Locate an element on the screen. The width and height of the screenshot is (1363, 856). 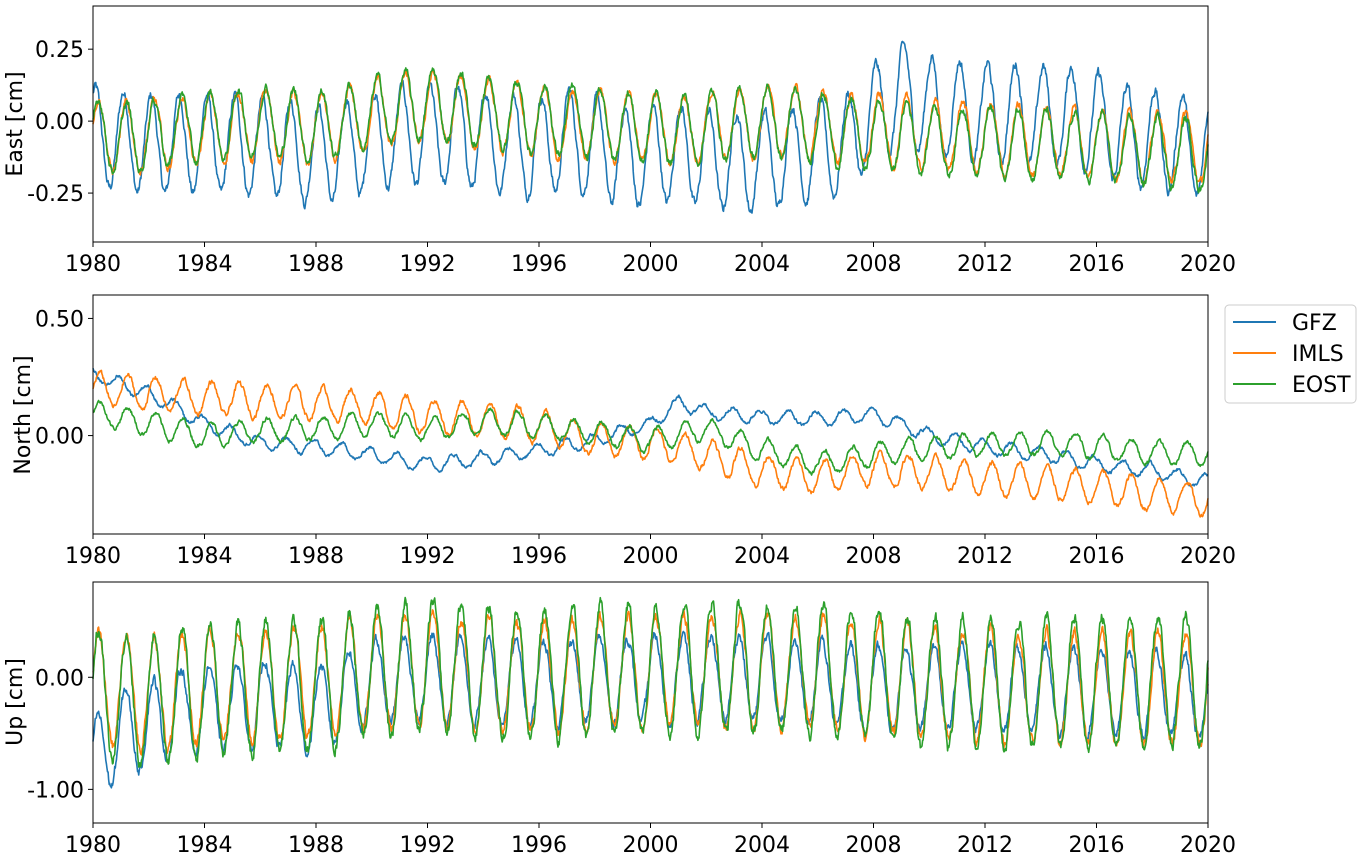
east-x-tick-label: 2020 is located at coordinates (1208, 264).